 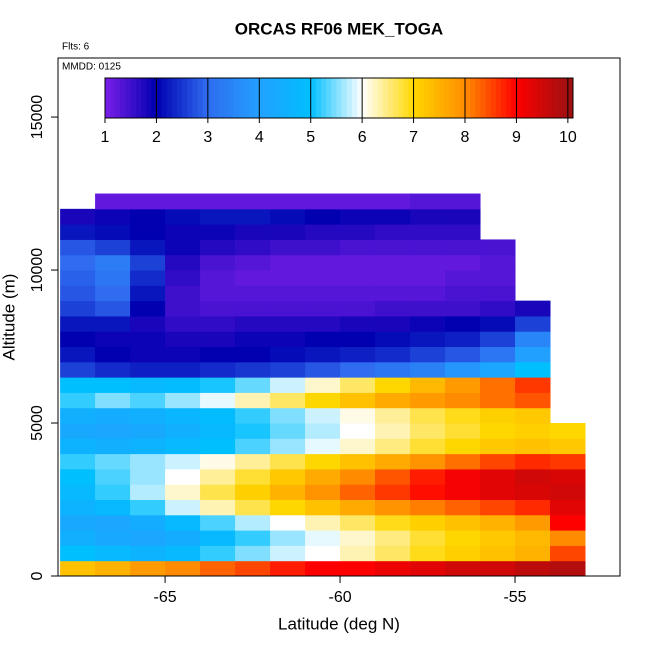 I want to click on colorbar-tick-label: 10, so click(x=568, y=137).